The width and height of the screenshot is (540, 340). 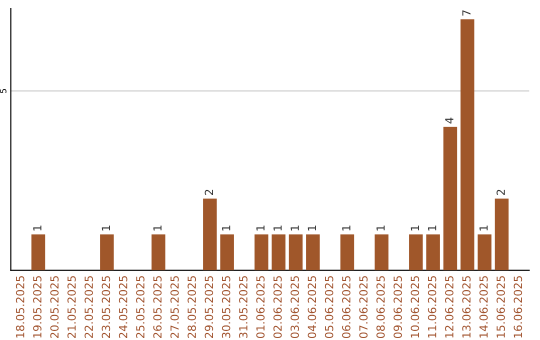 What do you see at coordinates (363, 307) in the screenshot?
I see `x-tick-label: 07.06.2025` at bounding box center [363, 307].